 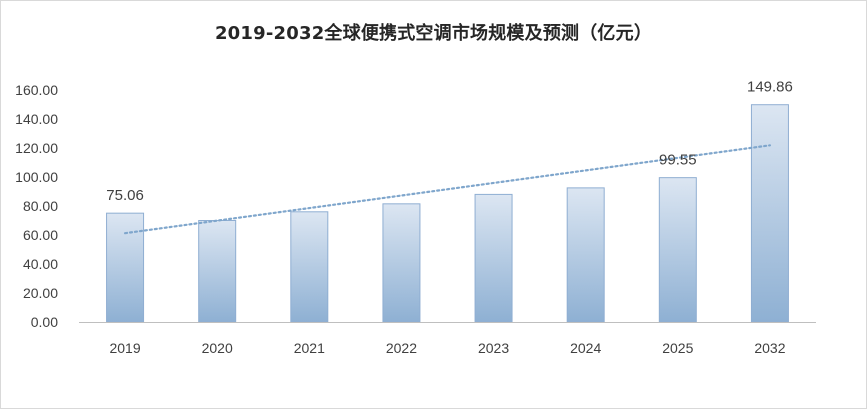 What do you see at coordinates (401, 263) in the screenshot?
I see `bar-2022` at bounding box center [401, 263].